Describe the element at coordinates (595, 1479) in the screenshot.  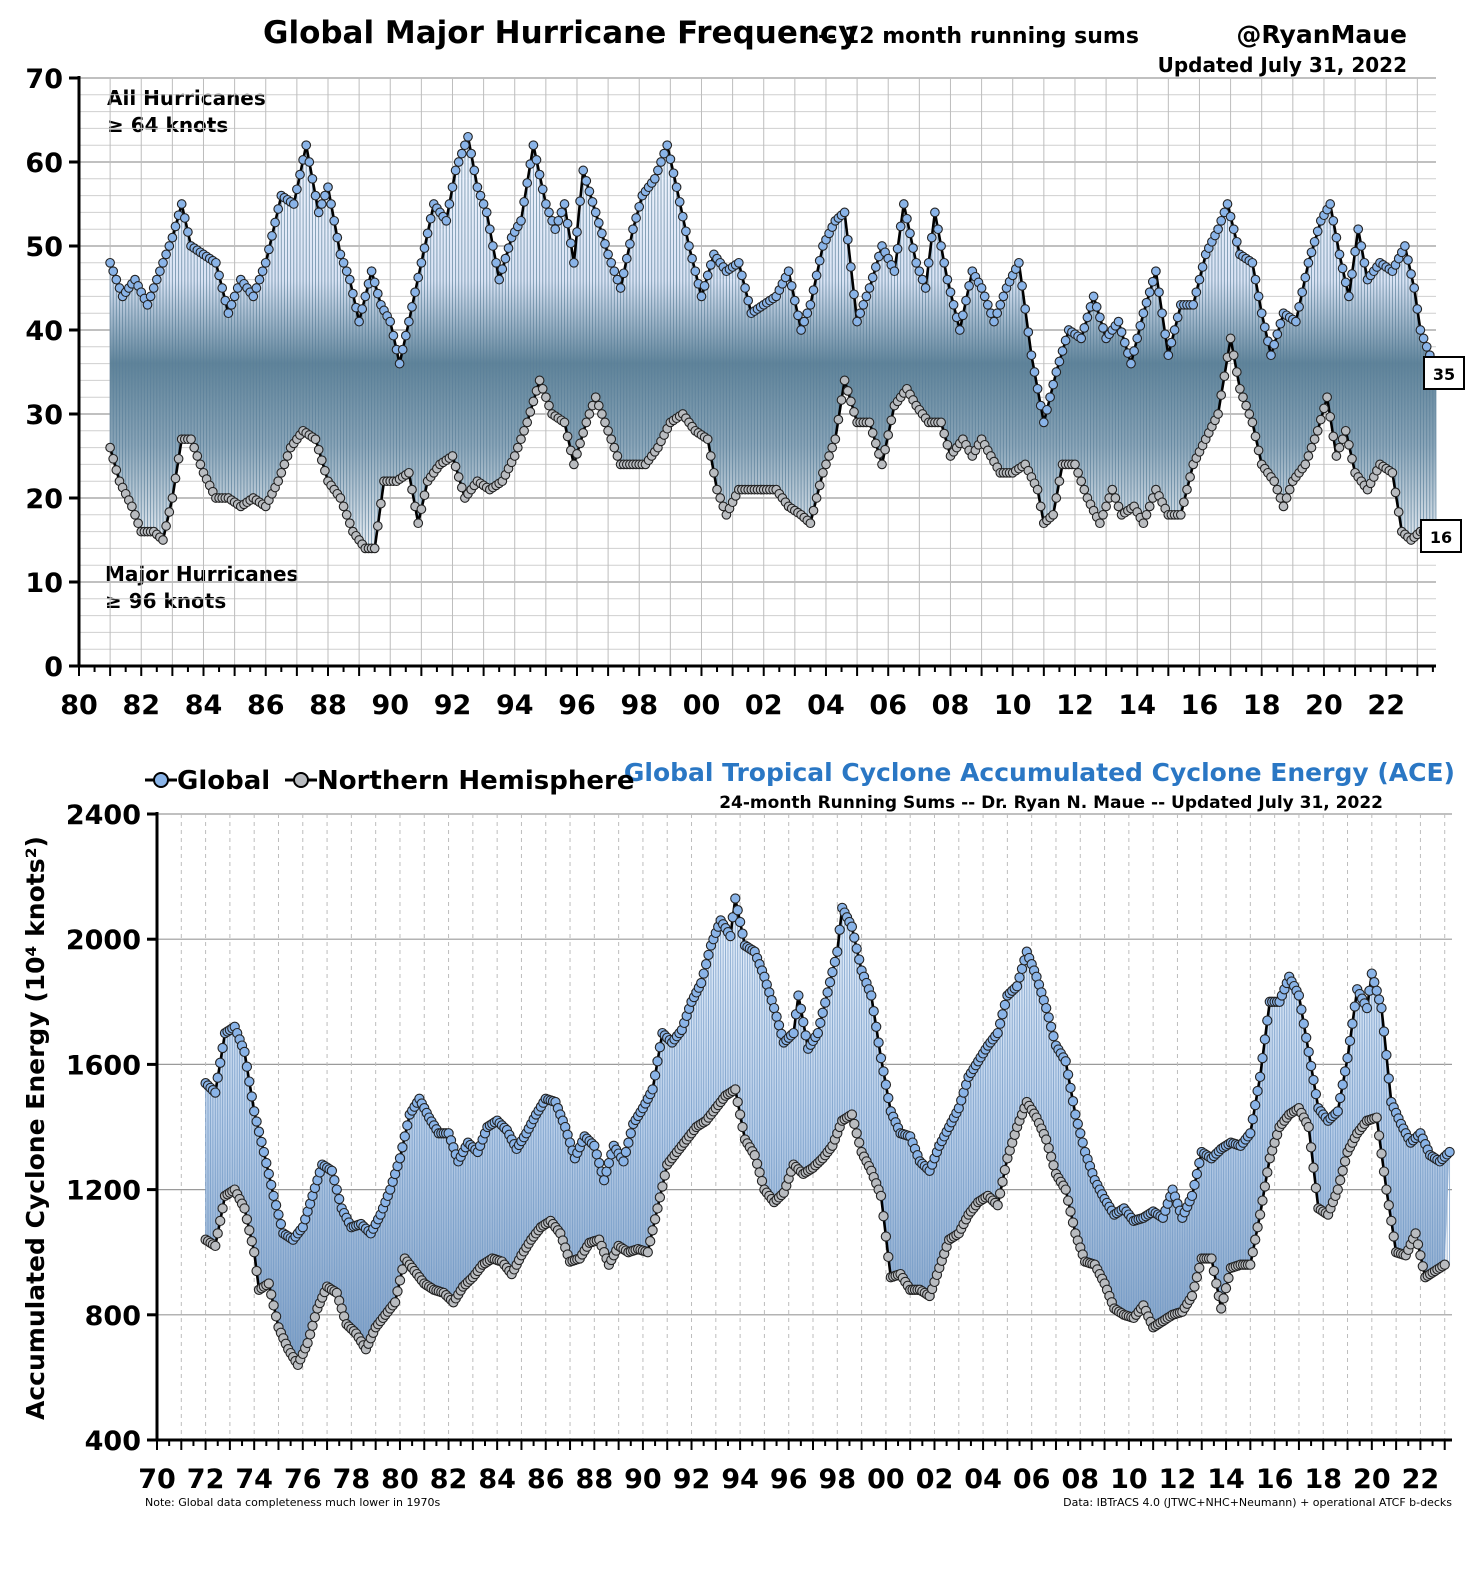
I see `ace-x-tick-label: 88` at that location.